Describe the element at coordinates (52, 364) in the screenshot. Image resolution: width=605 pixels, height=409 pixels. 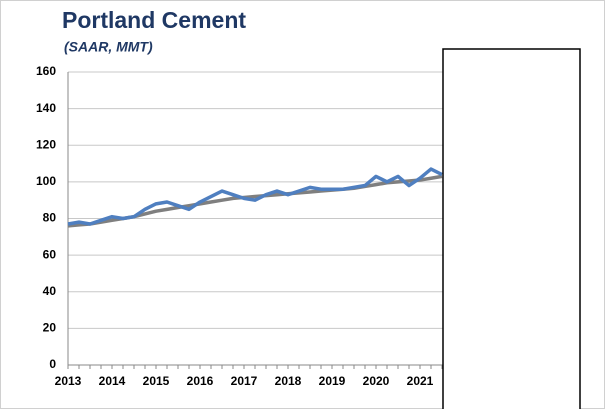
I see `y-tick-label: 0` at that location.